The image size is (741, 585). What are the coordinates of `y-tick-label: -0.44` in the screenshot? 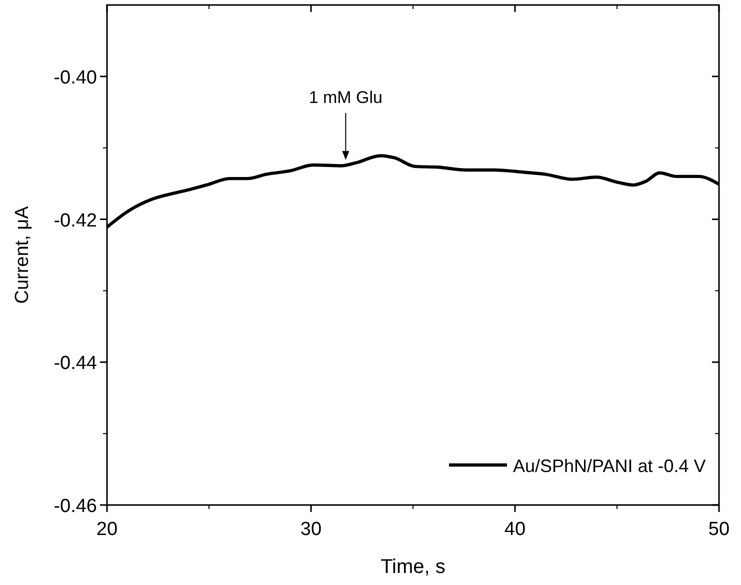 It's located at (76, 363).